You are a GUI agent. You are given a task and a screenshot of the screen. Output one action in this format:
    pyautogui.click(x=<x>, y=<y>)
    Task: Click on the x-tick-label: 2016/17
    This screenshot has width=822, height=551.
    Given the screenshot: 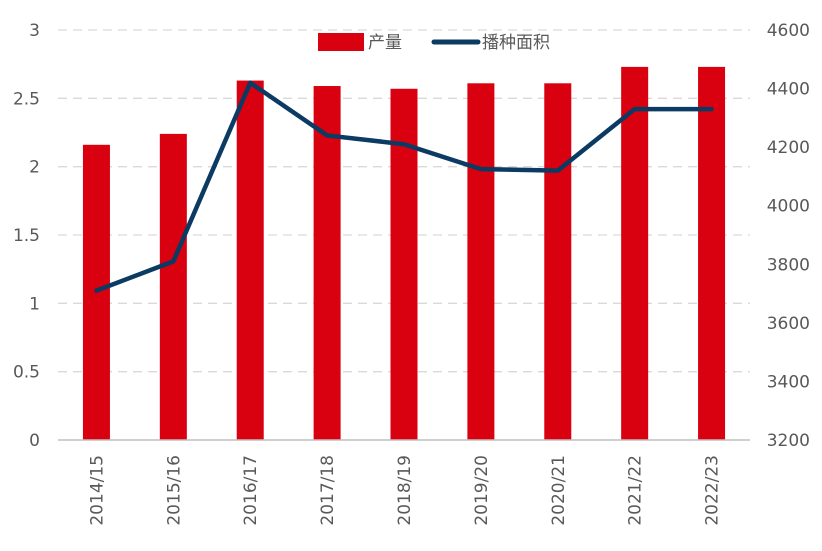 What is the action you would take?
    pyautogui.click(x=251, y=490)
    